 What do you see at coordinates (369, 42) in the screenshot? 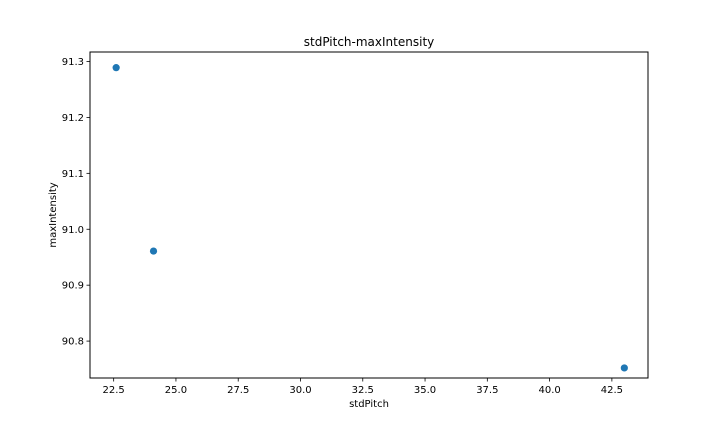
I see `chart-title: stdPitch-maxIntensity` at bounding box center [369, 42].